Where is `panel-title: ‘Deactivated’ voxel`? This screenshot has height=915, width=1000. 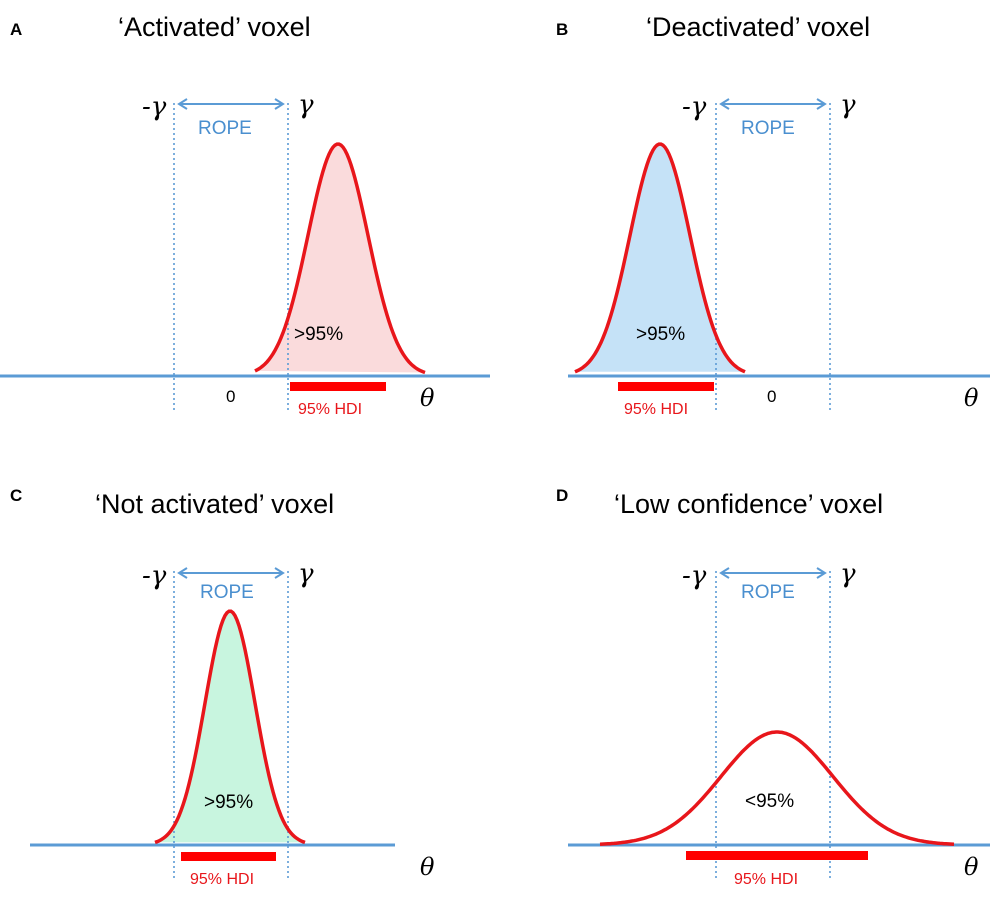 panel-title: ‘Deactivated’ voxel is located at coordinates (758, 27).